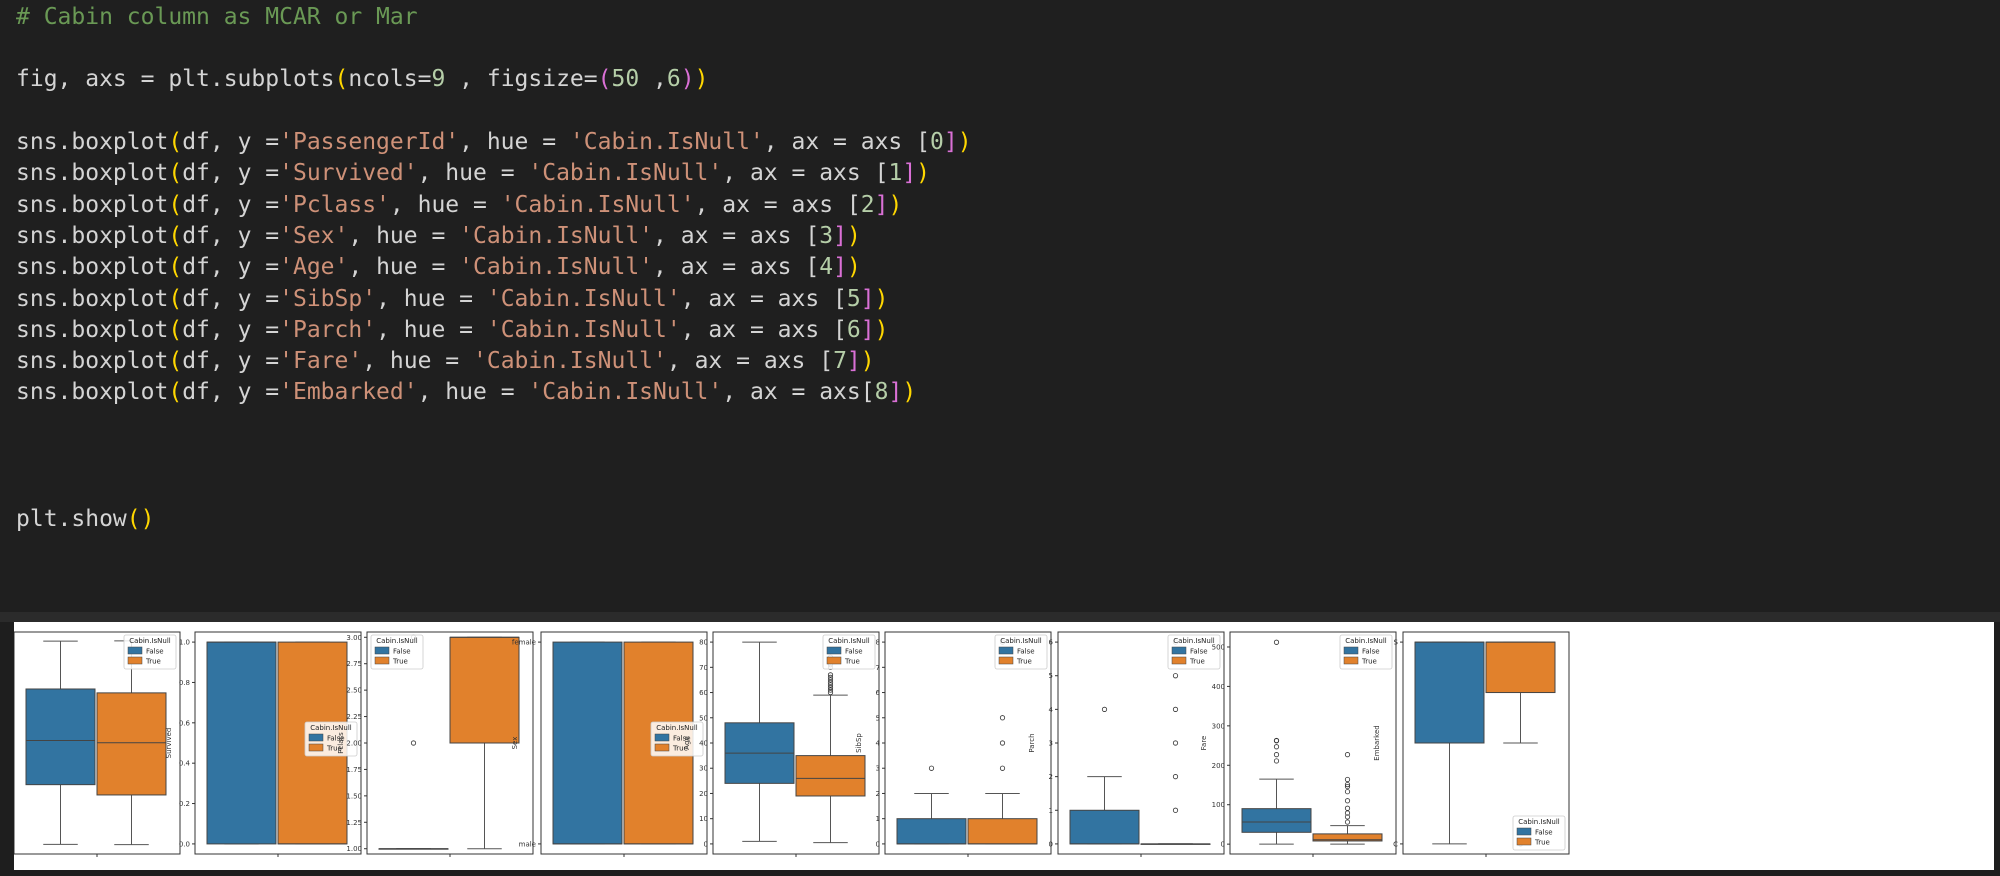  Describe the element at coordinates (354, 638) in the screenshot. I see `y-tick-label: 3.00` at that location.